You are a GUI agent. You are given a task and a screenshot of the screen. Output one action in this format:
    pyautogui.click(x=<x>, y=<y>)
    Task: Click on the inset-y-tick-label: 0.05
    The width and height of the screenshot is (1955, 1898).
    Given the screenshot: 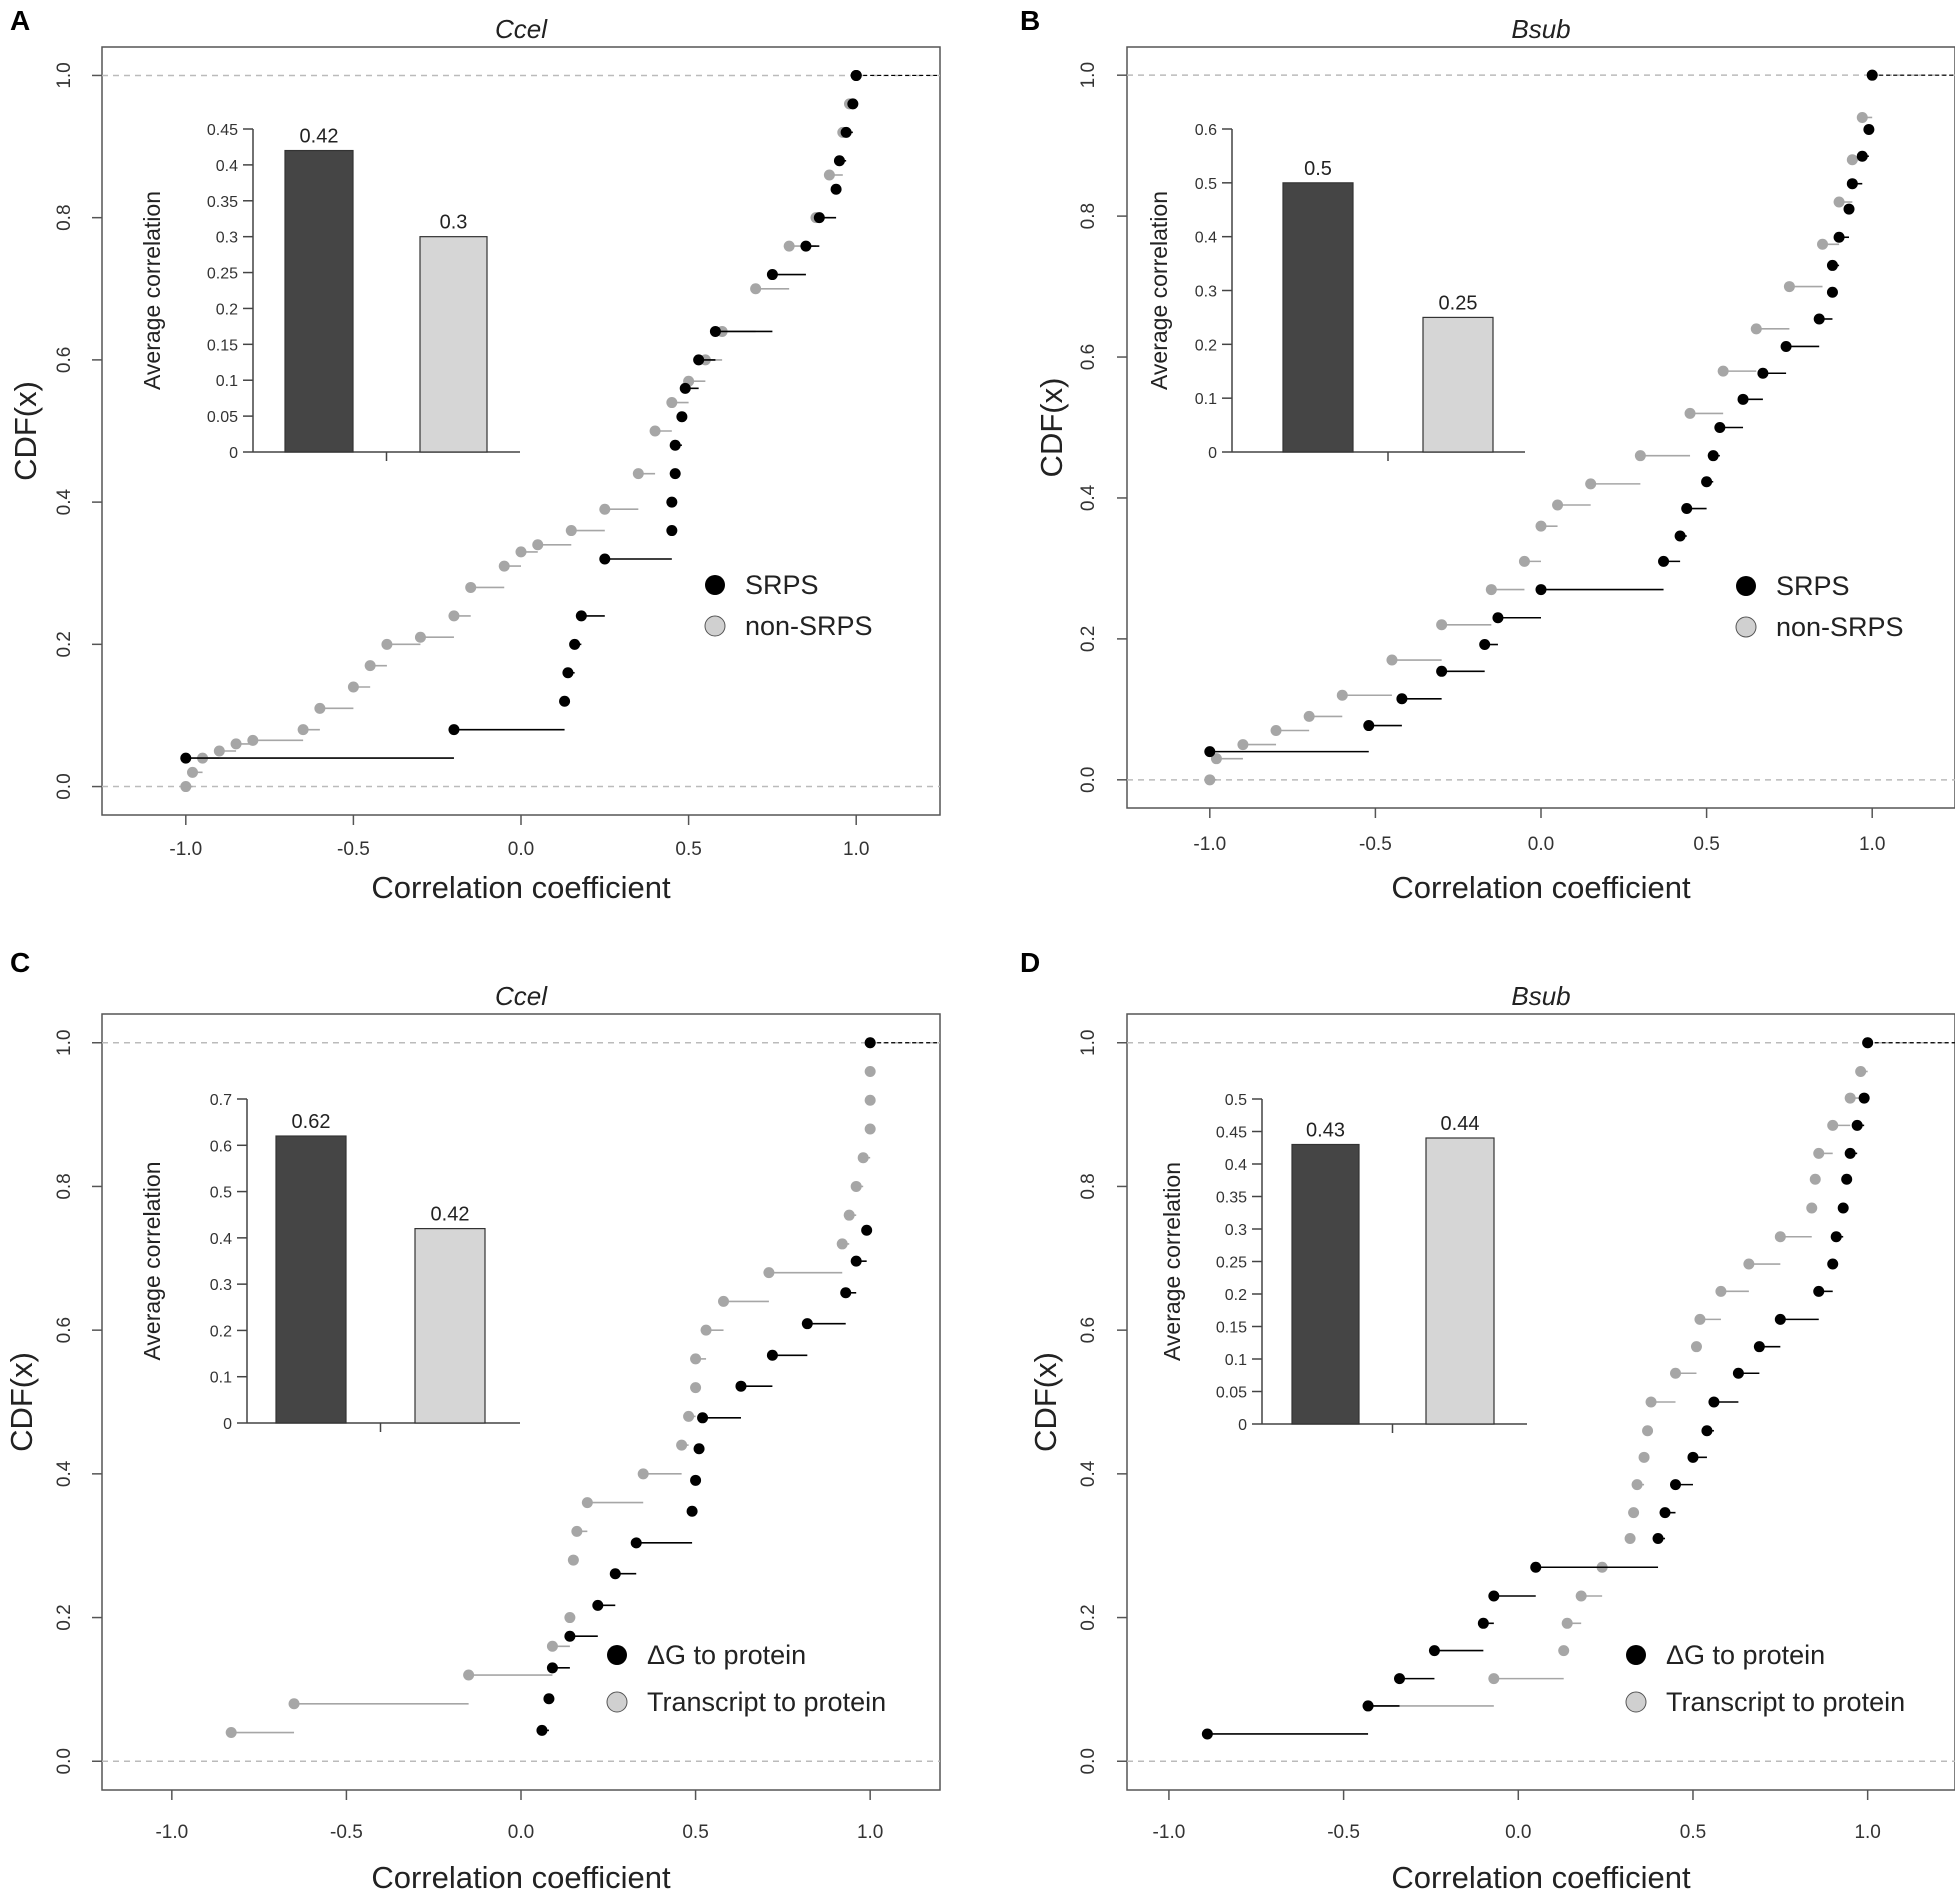 What is the action you would take?
    pyautogui.click(x=1231, y=1393)
    